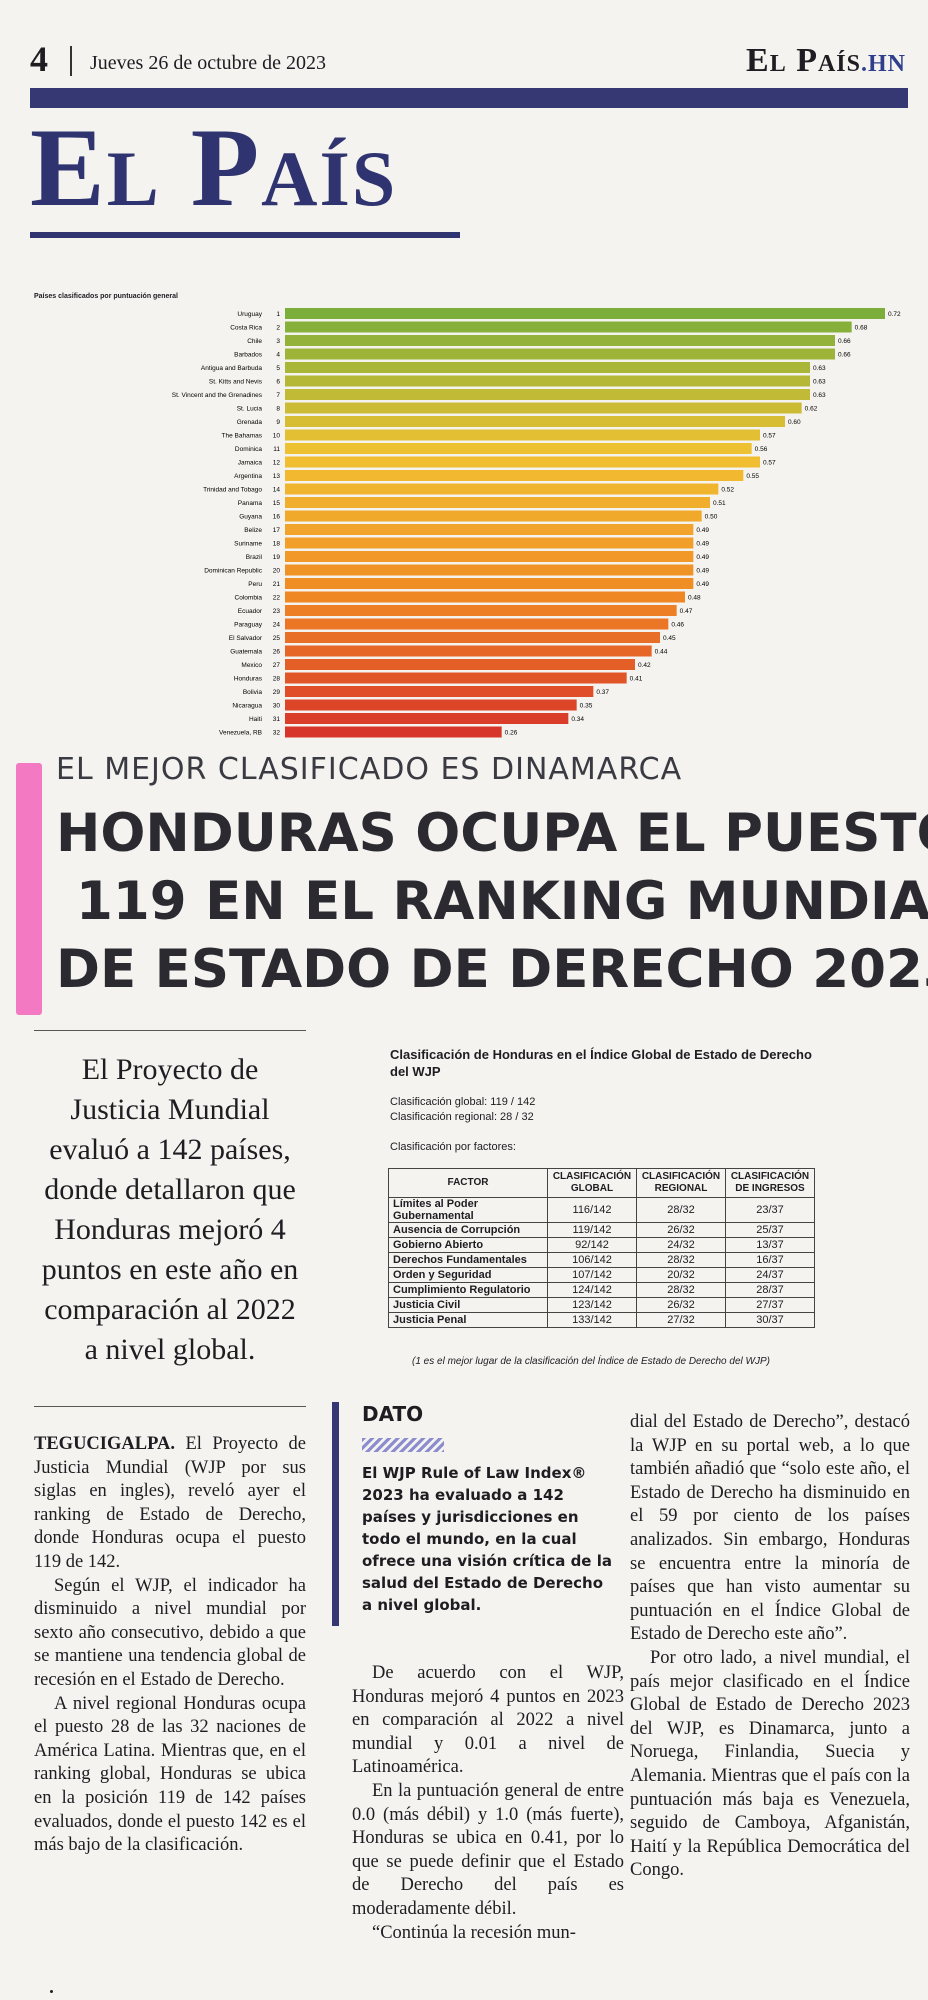 The height and width of the screenshot is (2000, 928). Describe the element at coordinates (468, 1275) in the screenshot. I see `factor-cell: Orden y Seguridad` at that location.